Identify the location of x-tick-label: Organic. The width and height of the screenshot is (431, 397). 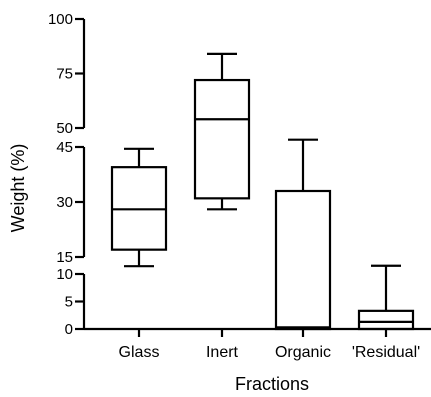
(303, 352).